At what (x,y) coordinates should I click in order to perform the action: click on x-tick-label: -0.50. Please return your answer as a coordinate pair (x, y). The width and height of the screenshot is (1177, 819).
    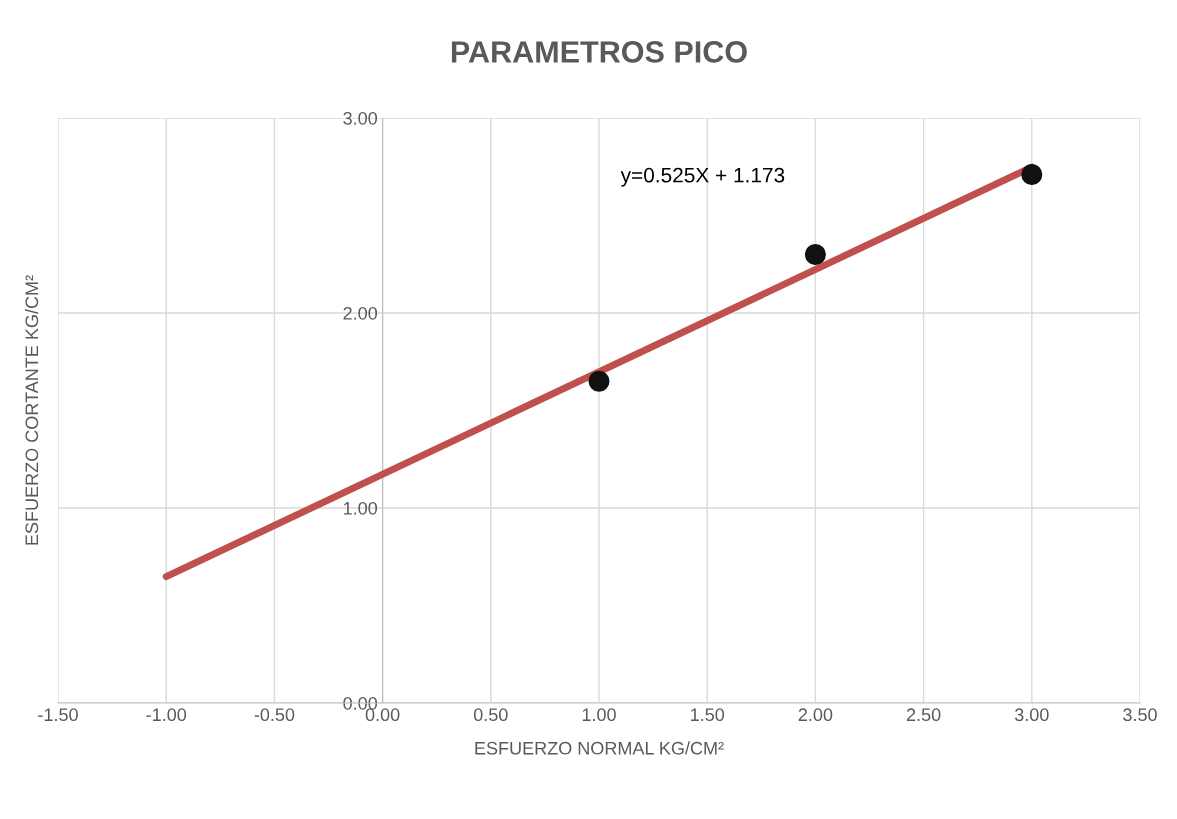
    Looking at the image, I should click on (274, 715).